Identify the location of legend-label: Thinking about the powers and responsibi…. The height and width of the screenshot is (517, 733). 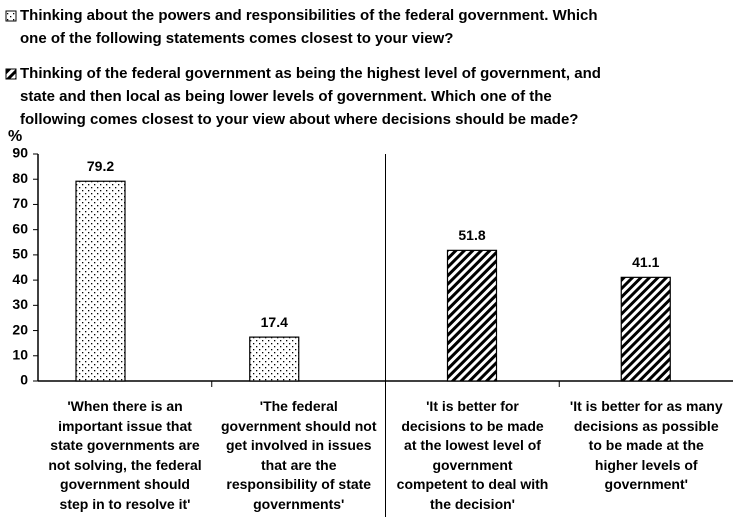
(309, 27).